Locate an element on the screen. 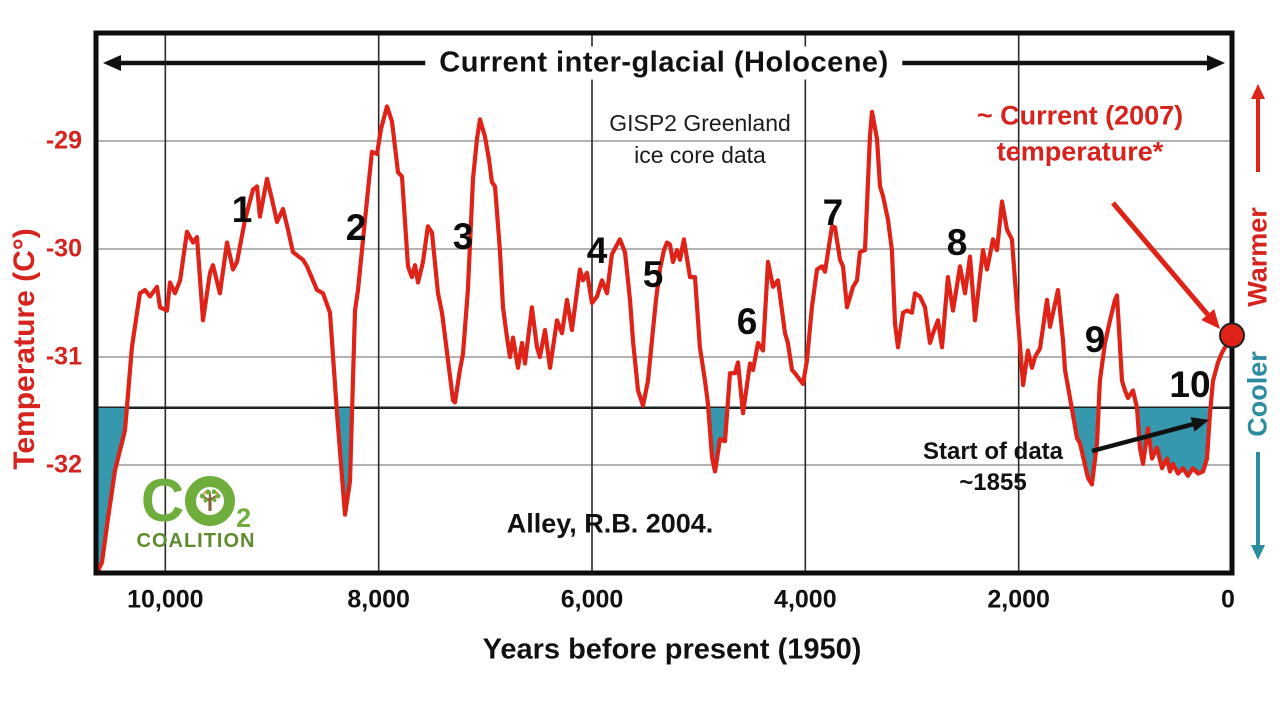 The image size is (1280, 720). peak-label-10: 10 is located at coordinates (1190, 385).